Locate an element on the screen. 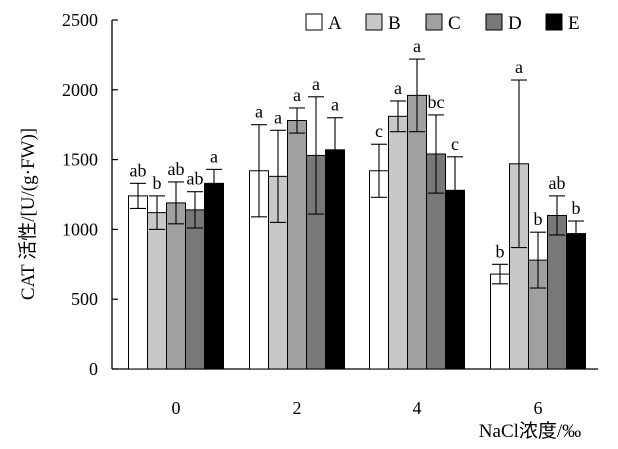 Image resolution: width=618 pixels, height=449 pixels. y-tick-label: 500 is located at coordinates (84, 299).